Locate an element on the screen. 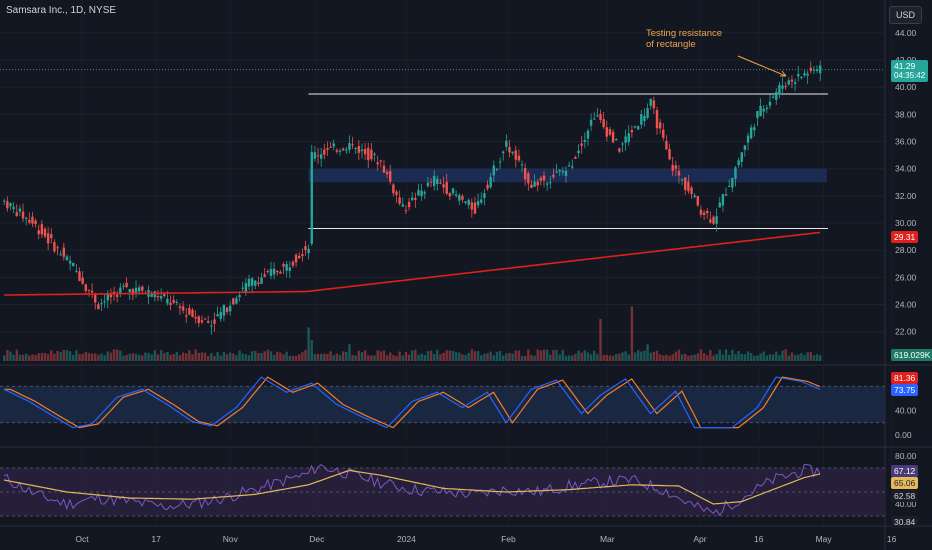  price-tick-label: 28.00 is located at coordinates (906, 250).